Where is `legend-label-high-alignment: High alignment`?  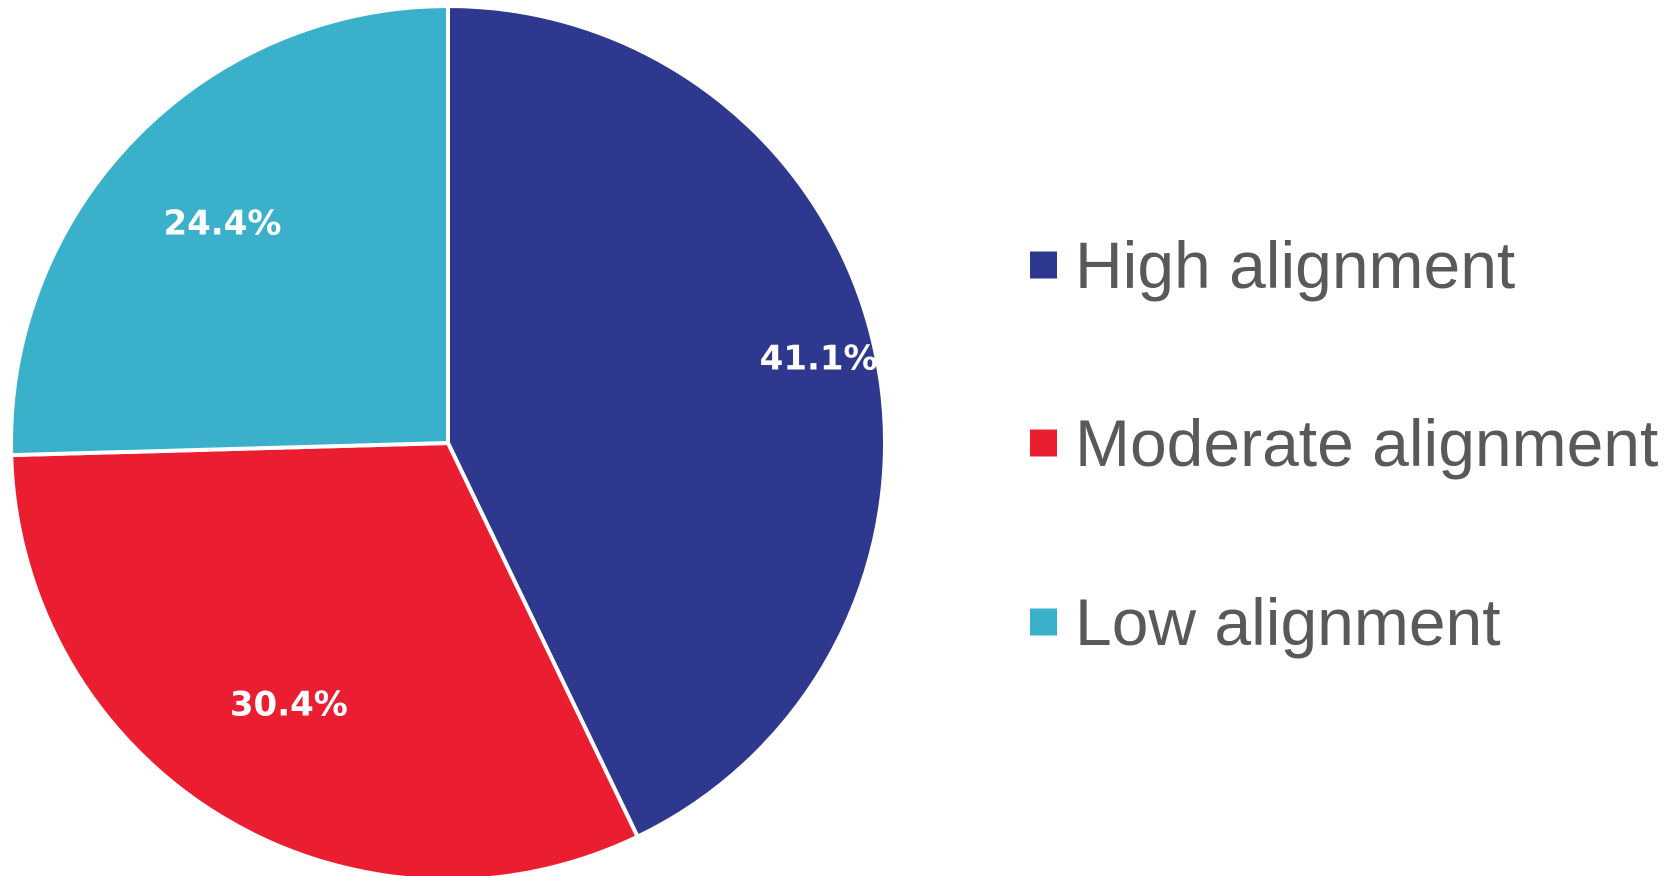
legend-label-high-alignment: High alignment is located at coordinates (1295, 265).